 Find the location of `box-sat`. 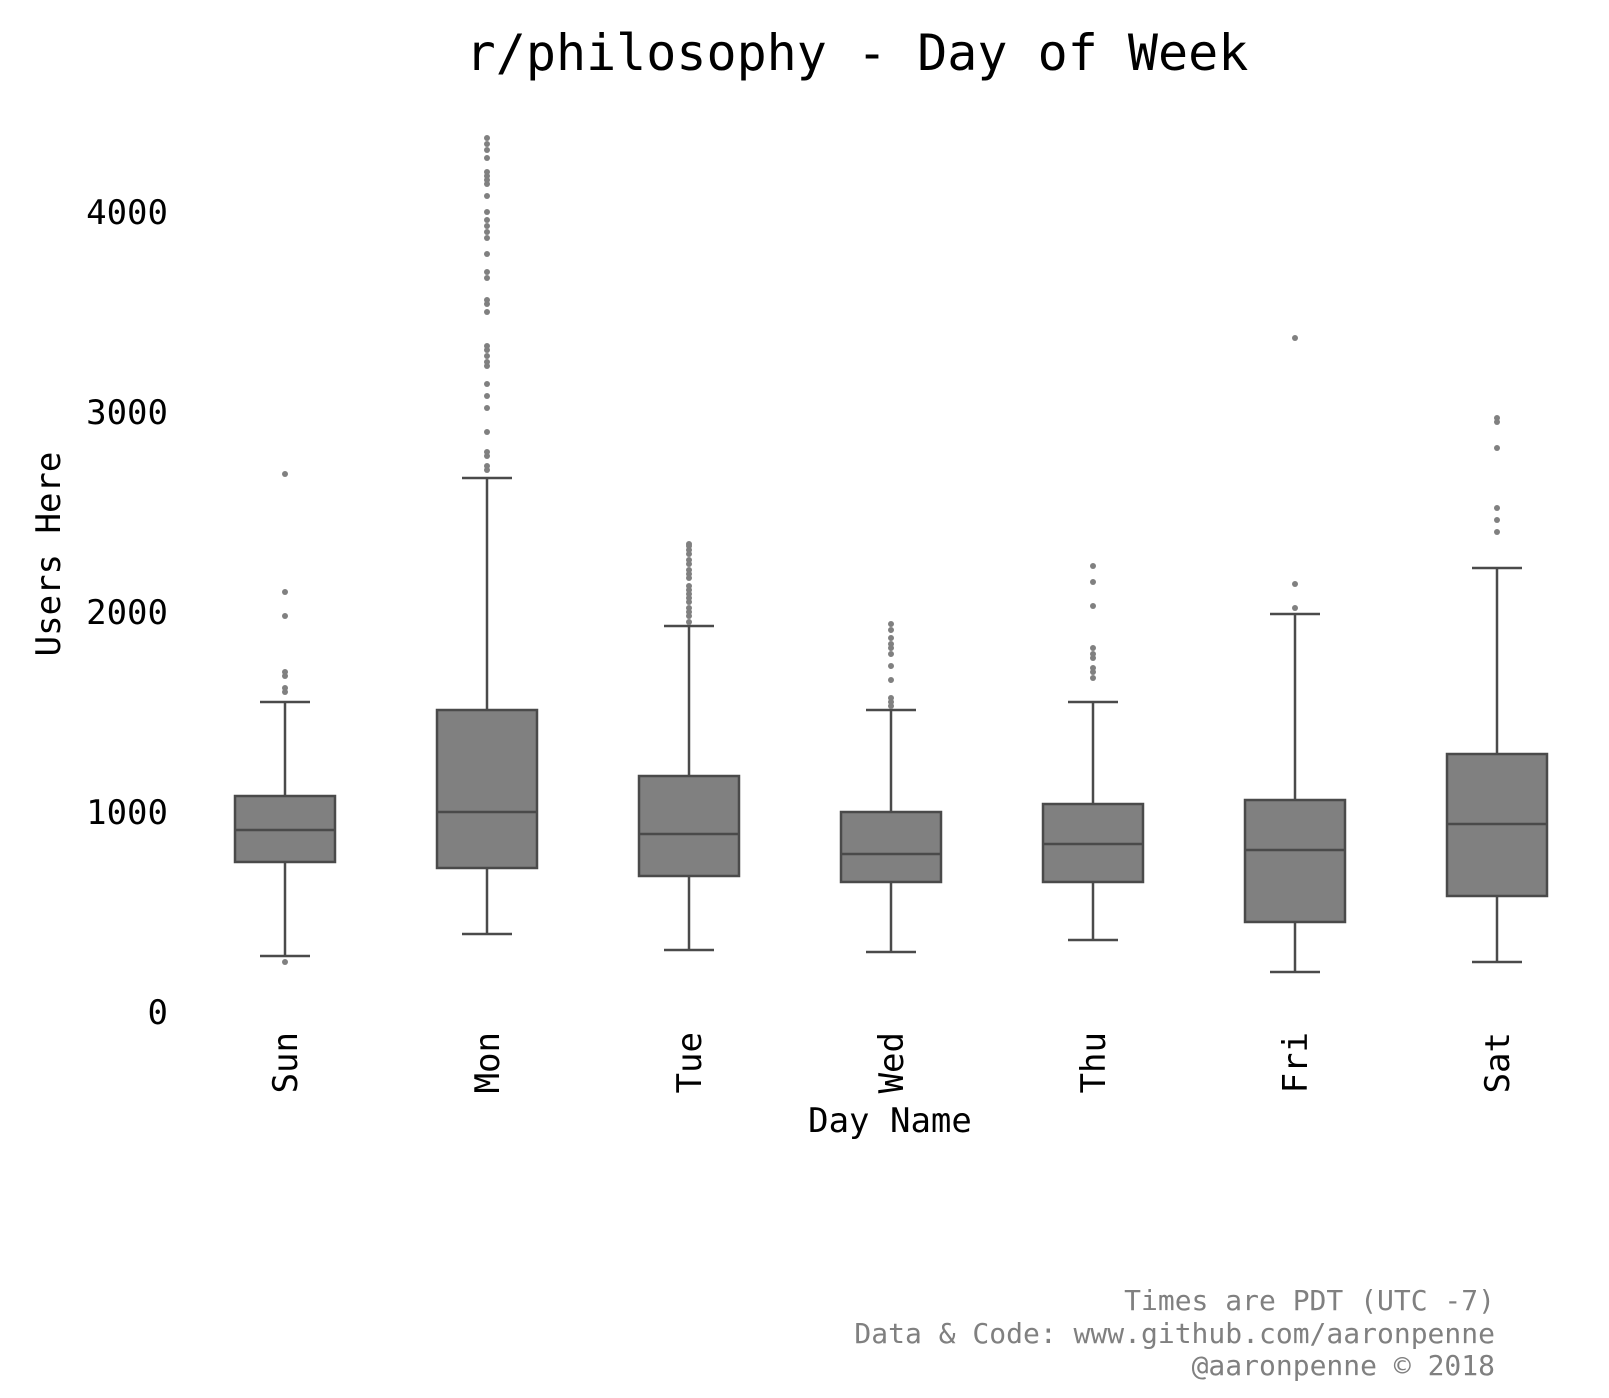

box-sat is located at coordinates (1497, 689).